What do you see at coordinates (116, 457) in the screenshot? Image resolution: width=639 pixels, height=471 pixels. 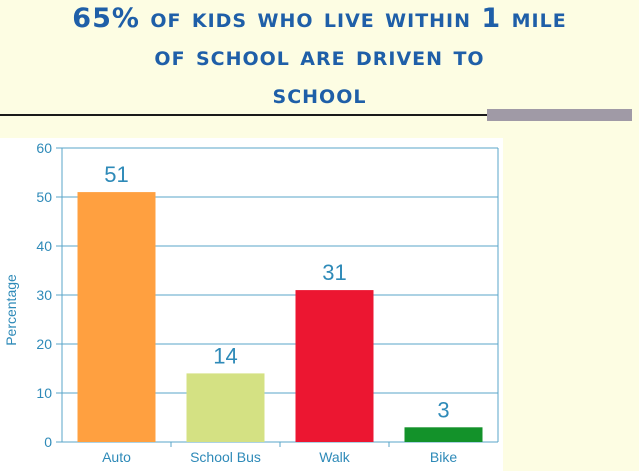 I see `x-tick-label: Auto` at bounding box center [116, 457].